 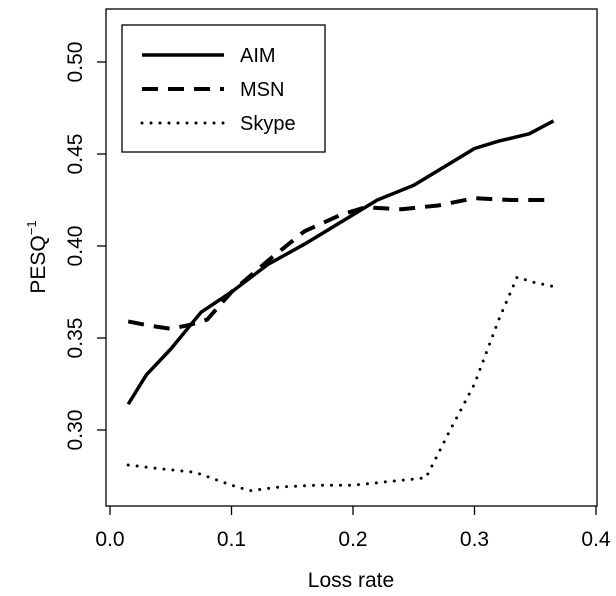 I want to click on x-axis: 0.0 0.1 0.2 0.3 0.4, so click(x=353, y=528).